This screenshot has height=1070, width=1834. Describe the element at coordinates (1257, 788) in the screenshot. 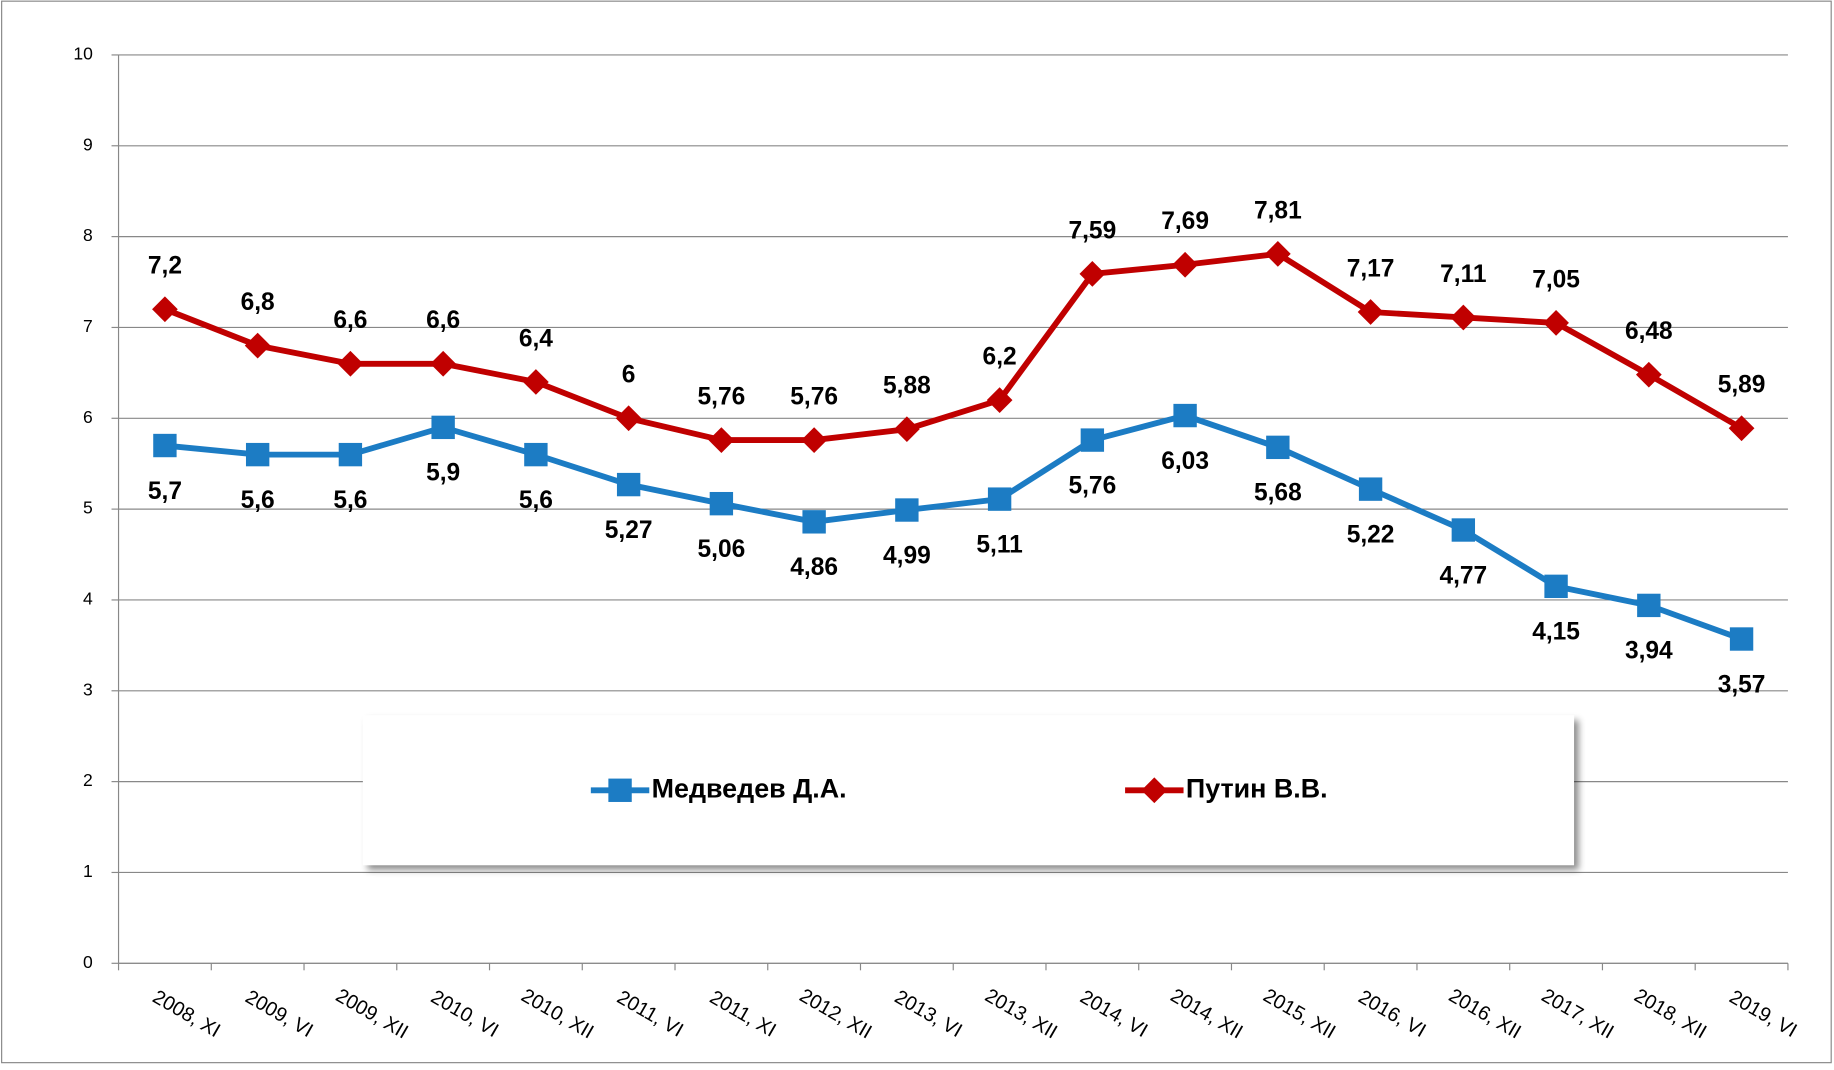

I see `legend-label: Путин В.В.` at that location.